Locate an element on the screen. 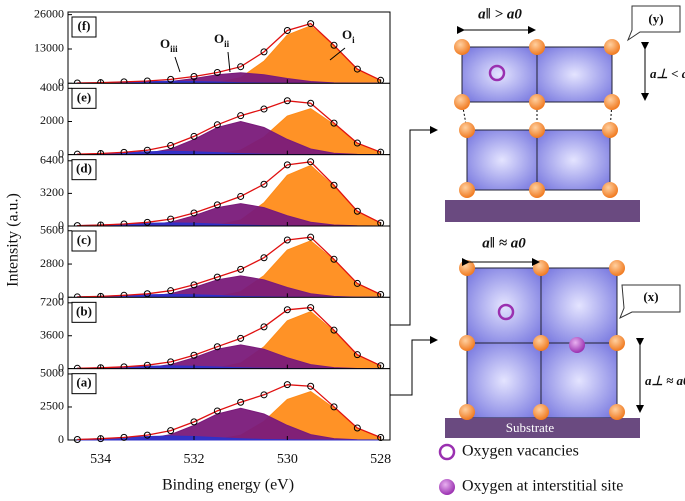 The width and height of the screenshot is (685, 501). lattice-label: a⊥ ≈ a0 is located at coordinates (665, 380).